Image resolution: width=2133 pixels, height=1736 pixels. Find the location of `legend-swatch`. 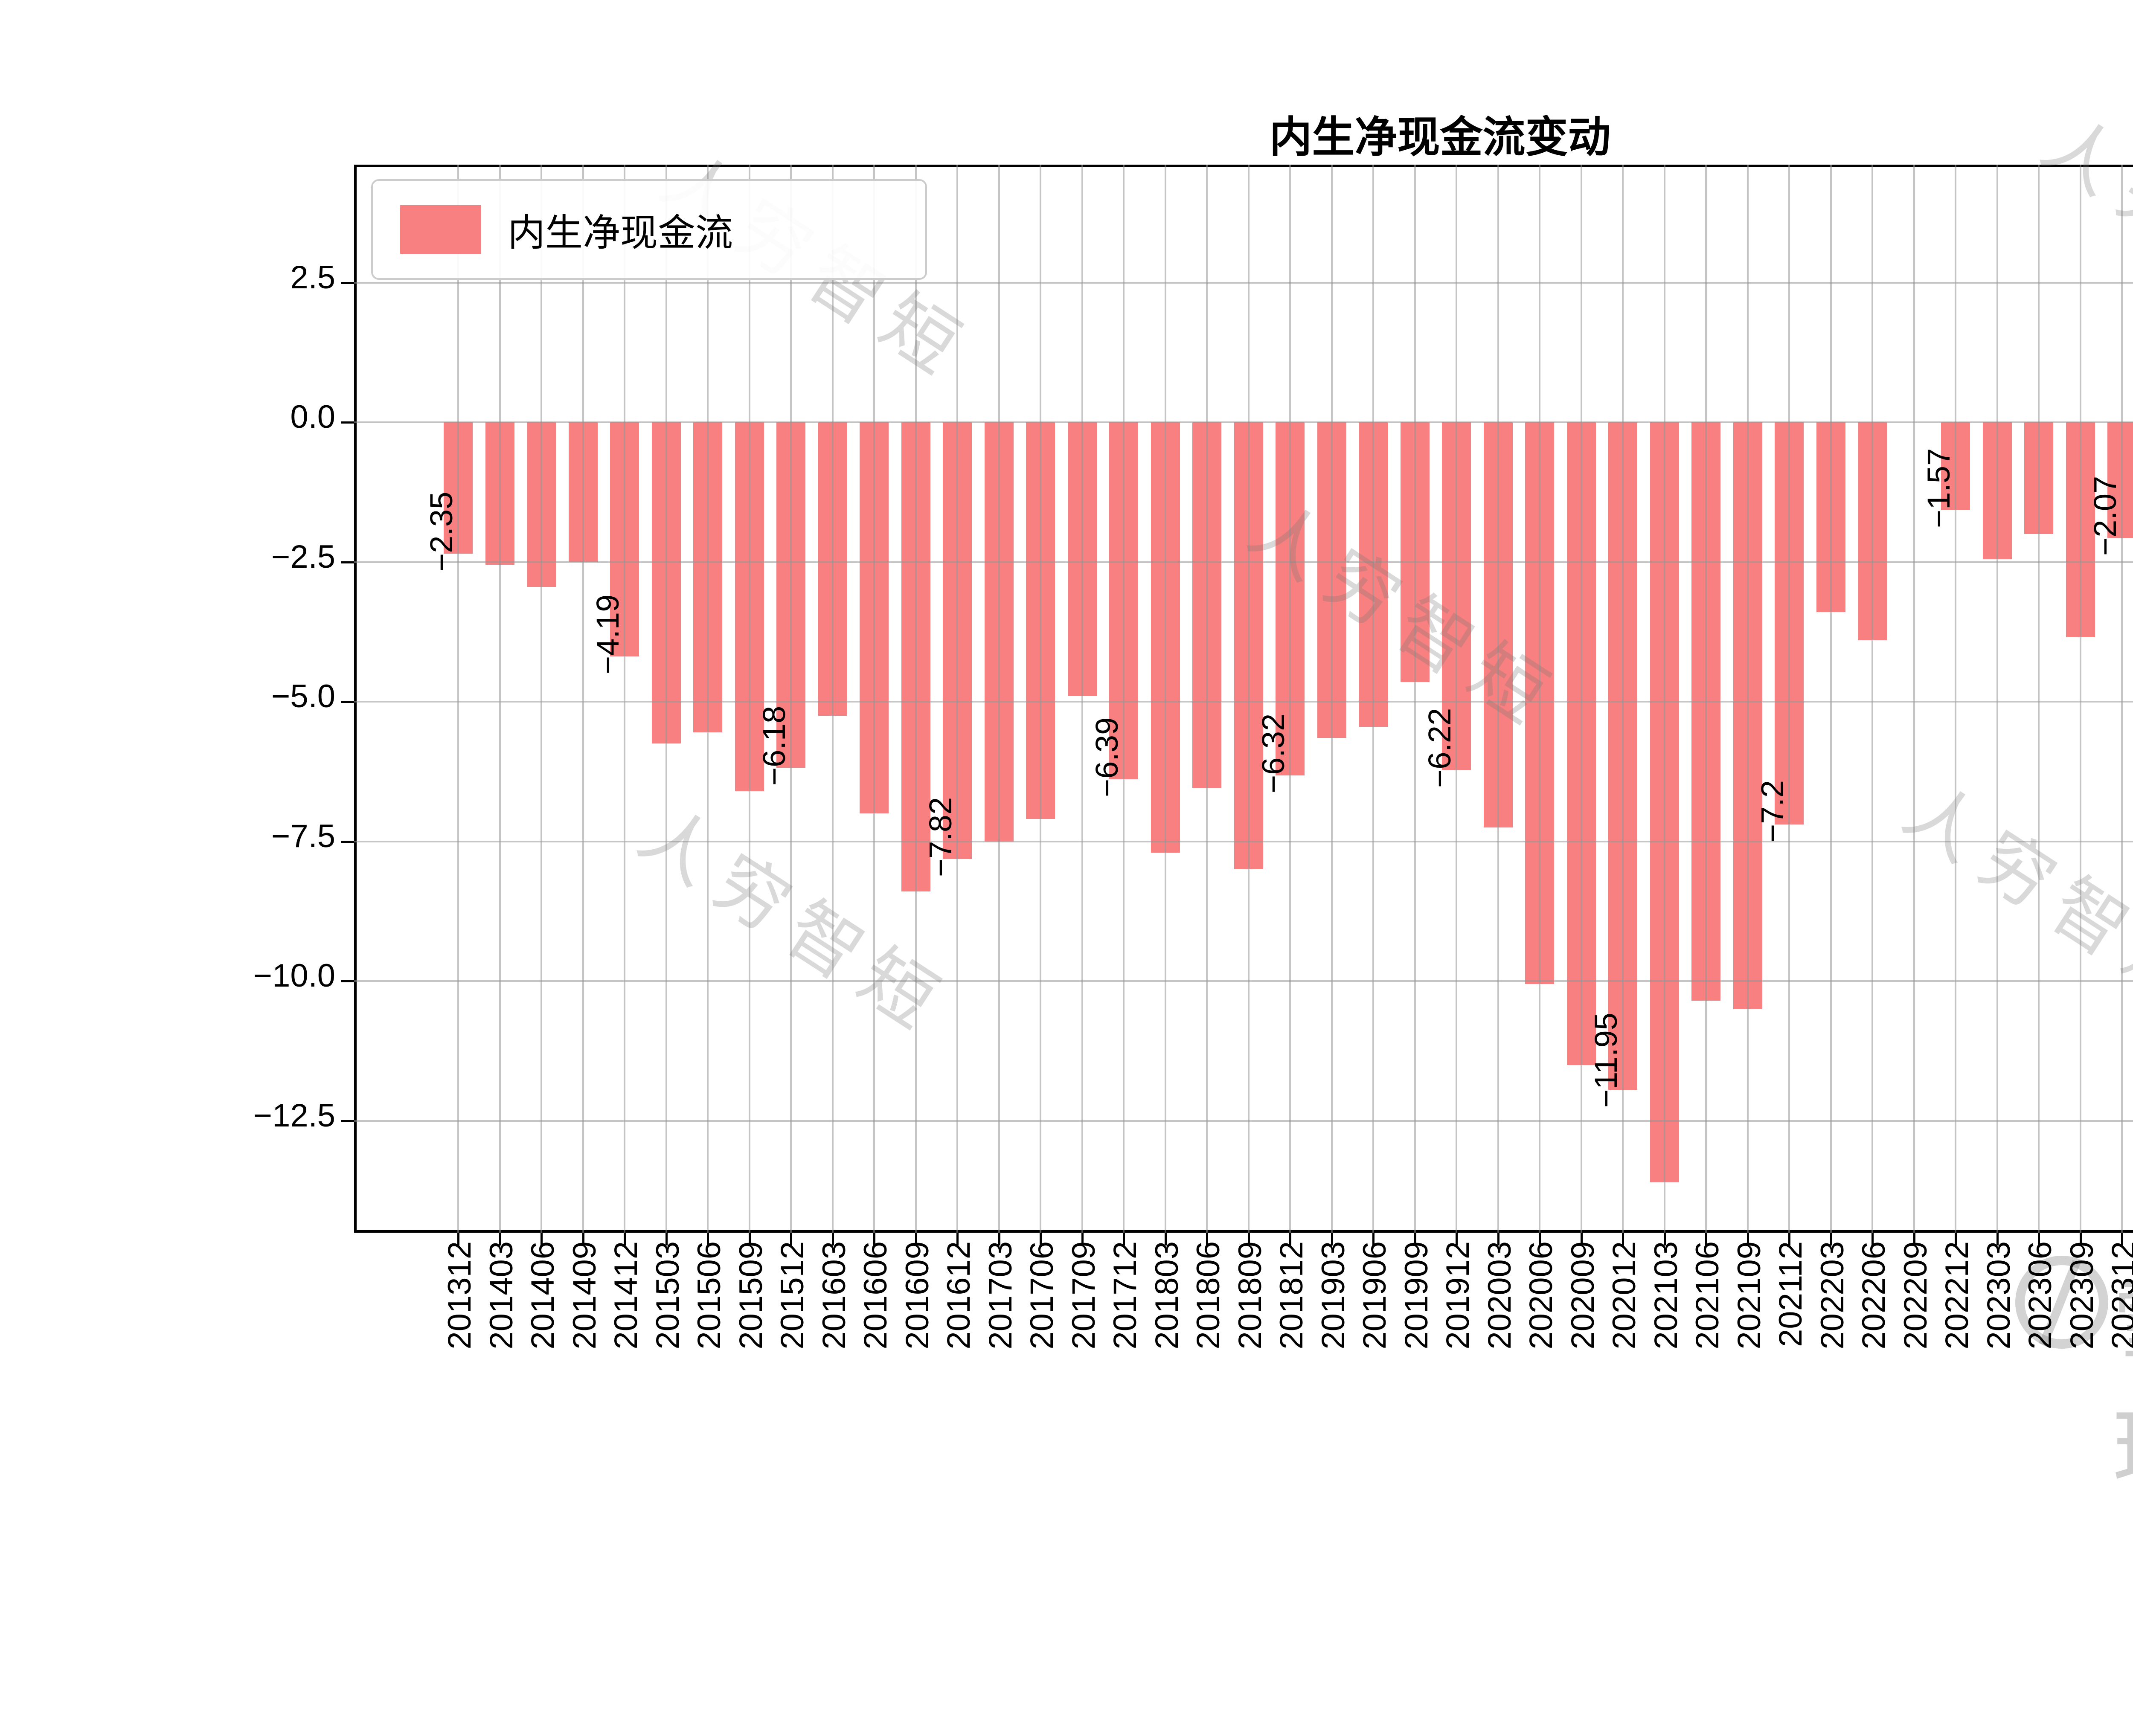

legend-swatch is located at coordinates (440, 230).